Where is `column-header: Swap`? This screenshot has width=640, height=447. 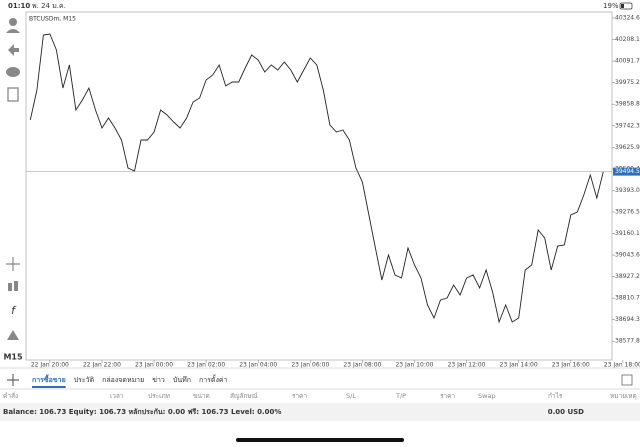 column-header: Swap is located at coordinates (487, 396).